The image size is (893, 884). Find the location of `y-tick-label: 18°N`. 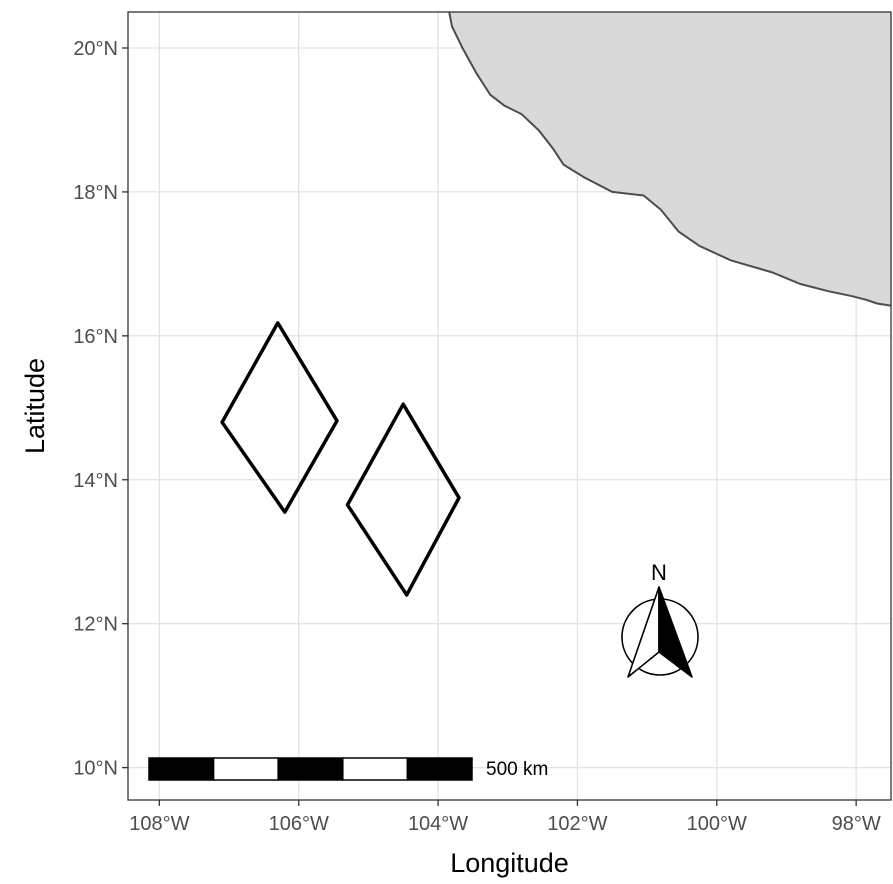

y-tick-label: 18°N is located at coordinates (95, 193).